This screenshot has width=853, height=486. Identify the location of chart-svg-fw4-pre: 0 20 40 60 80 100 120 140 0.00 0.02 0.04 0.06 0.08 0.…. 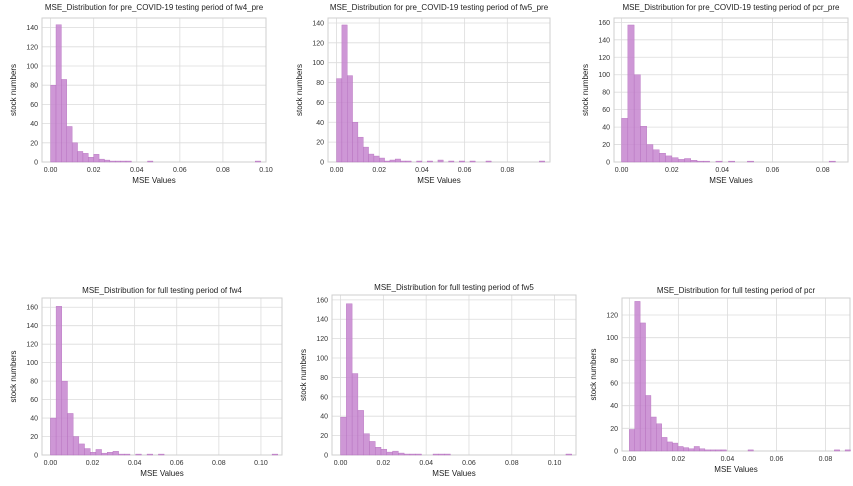
(141, 94).